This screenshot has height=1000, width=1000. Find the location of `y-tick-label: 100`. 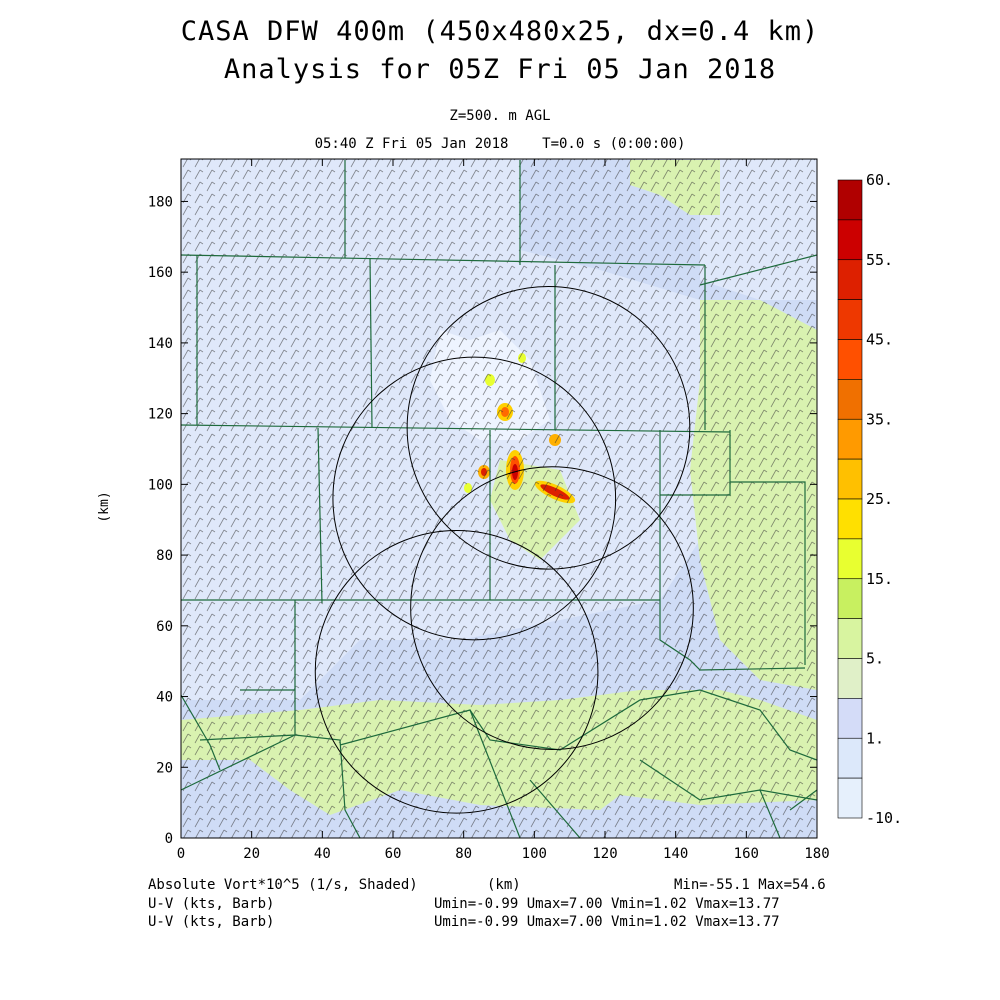

y-tick-label: 100 is located at coordinates (160, 485).